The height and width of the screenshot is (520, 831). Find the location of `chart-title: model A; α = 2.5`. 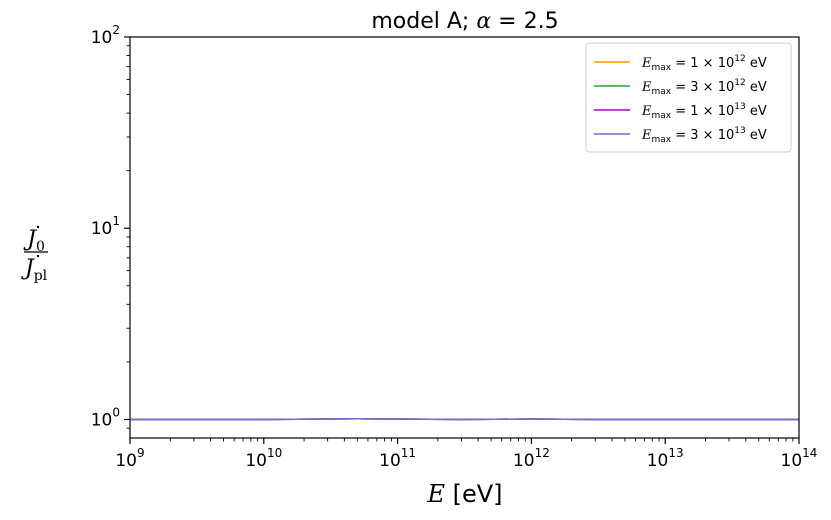

chart-title: model A; α = 2.5 is located at coordinates (464, 21).